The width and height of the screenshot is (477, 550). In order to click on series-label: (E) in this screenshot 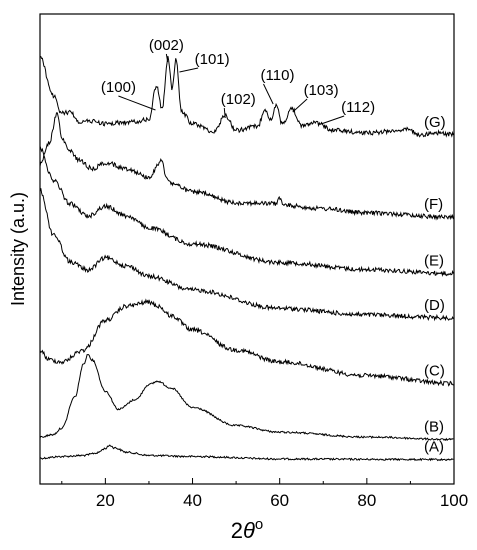, I will do `click(434, 261)`.